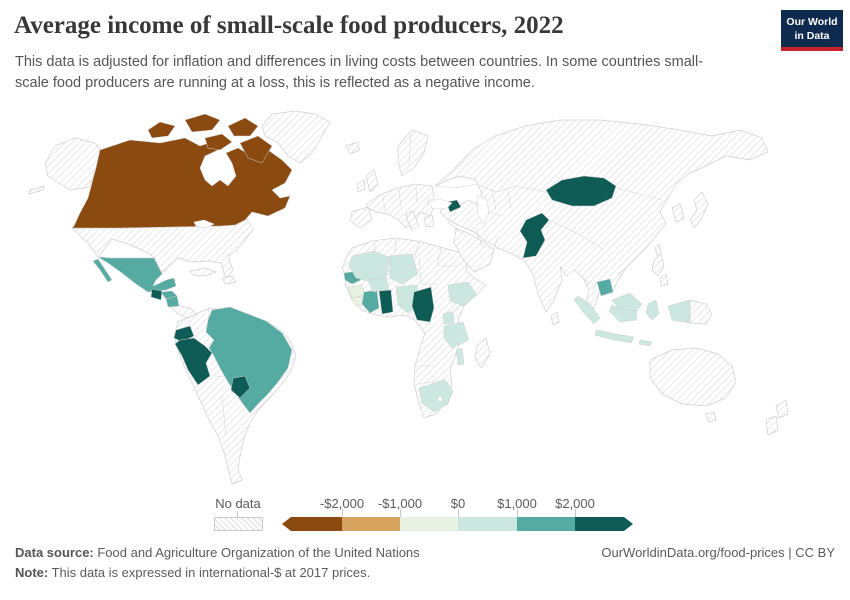 This screenshot has height=600, width=850. What do you see at coordinates (36, 190) in the screenshot?
I see `region-aleutians` at bounding box center [36, 190].